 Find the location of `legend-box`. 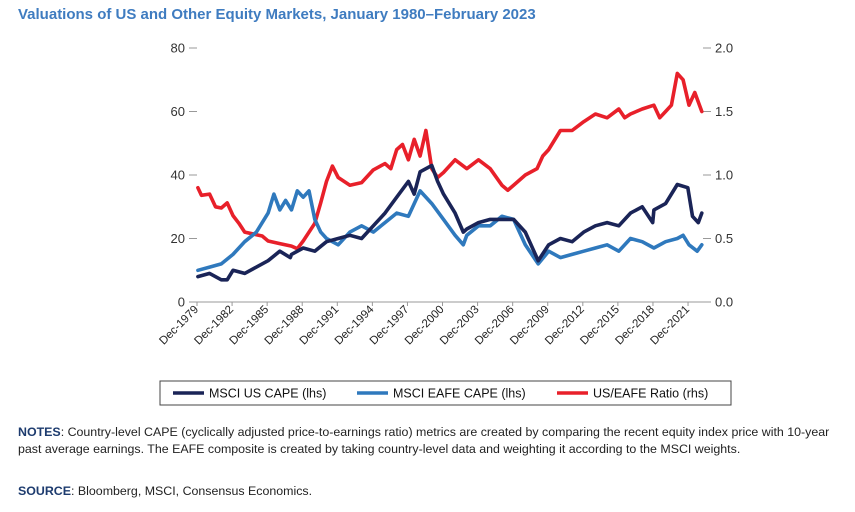

legend-box is located at coordinates (445, 393).